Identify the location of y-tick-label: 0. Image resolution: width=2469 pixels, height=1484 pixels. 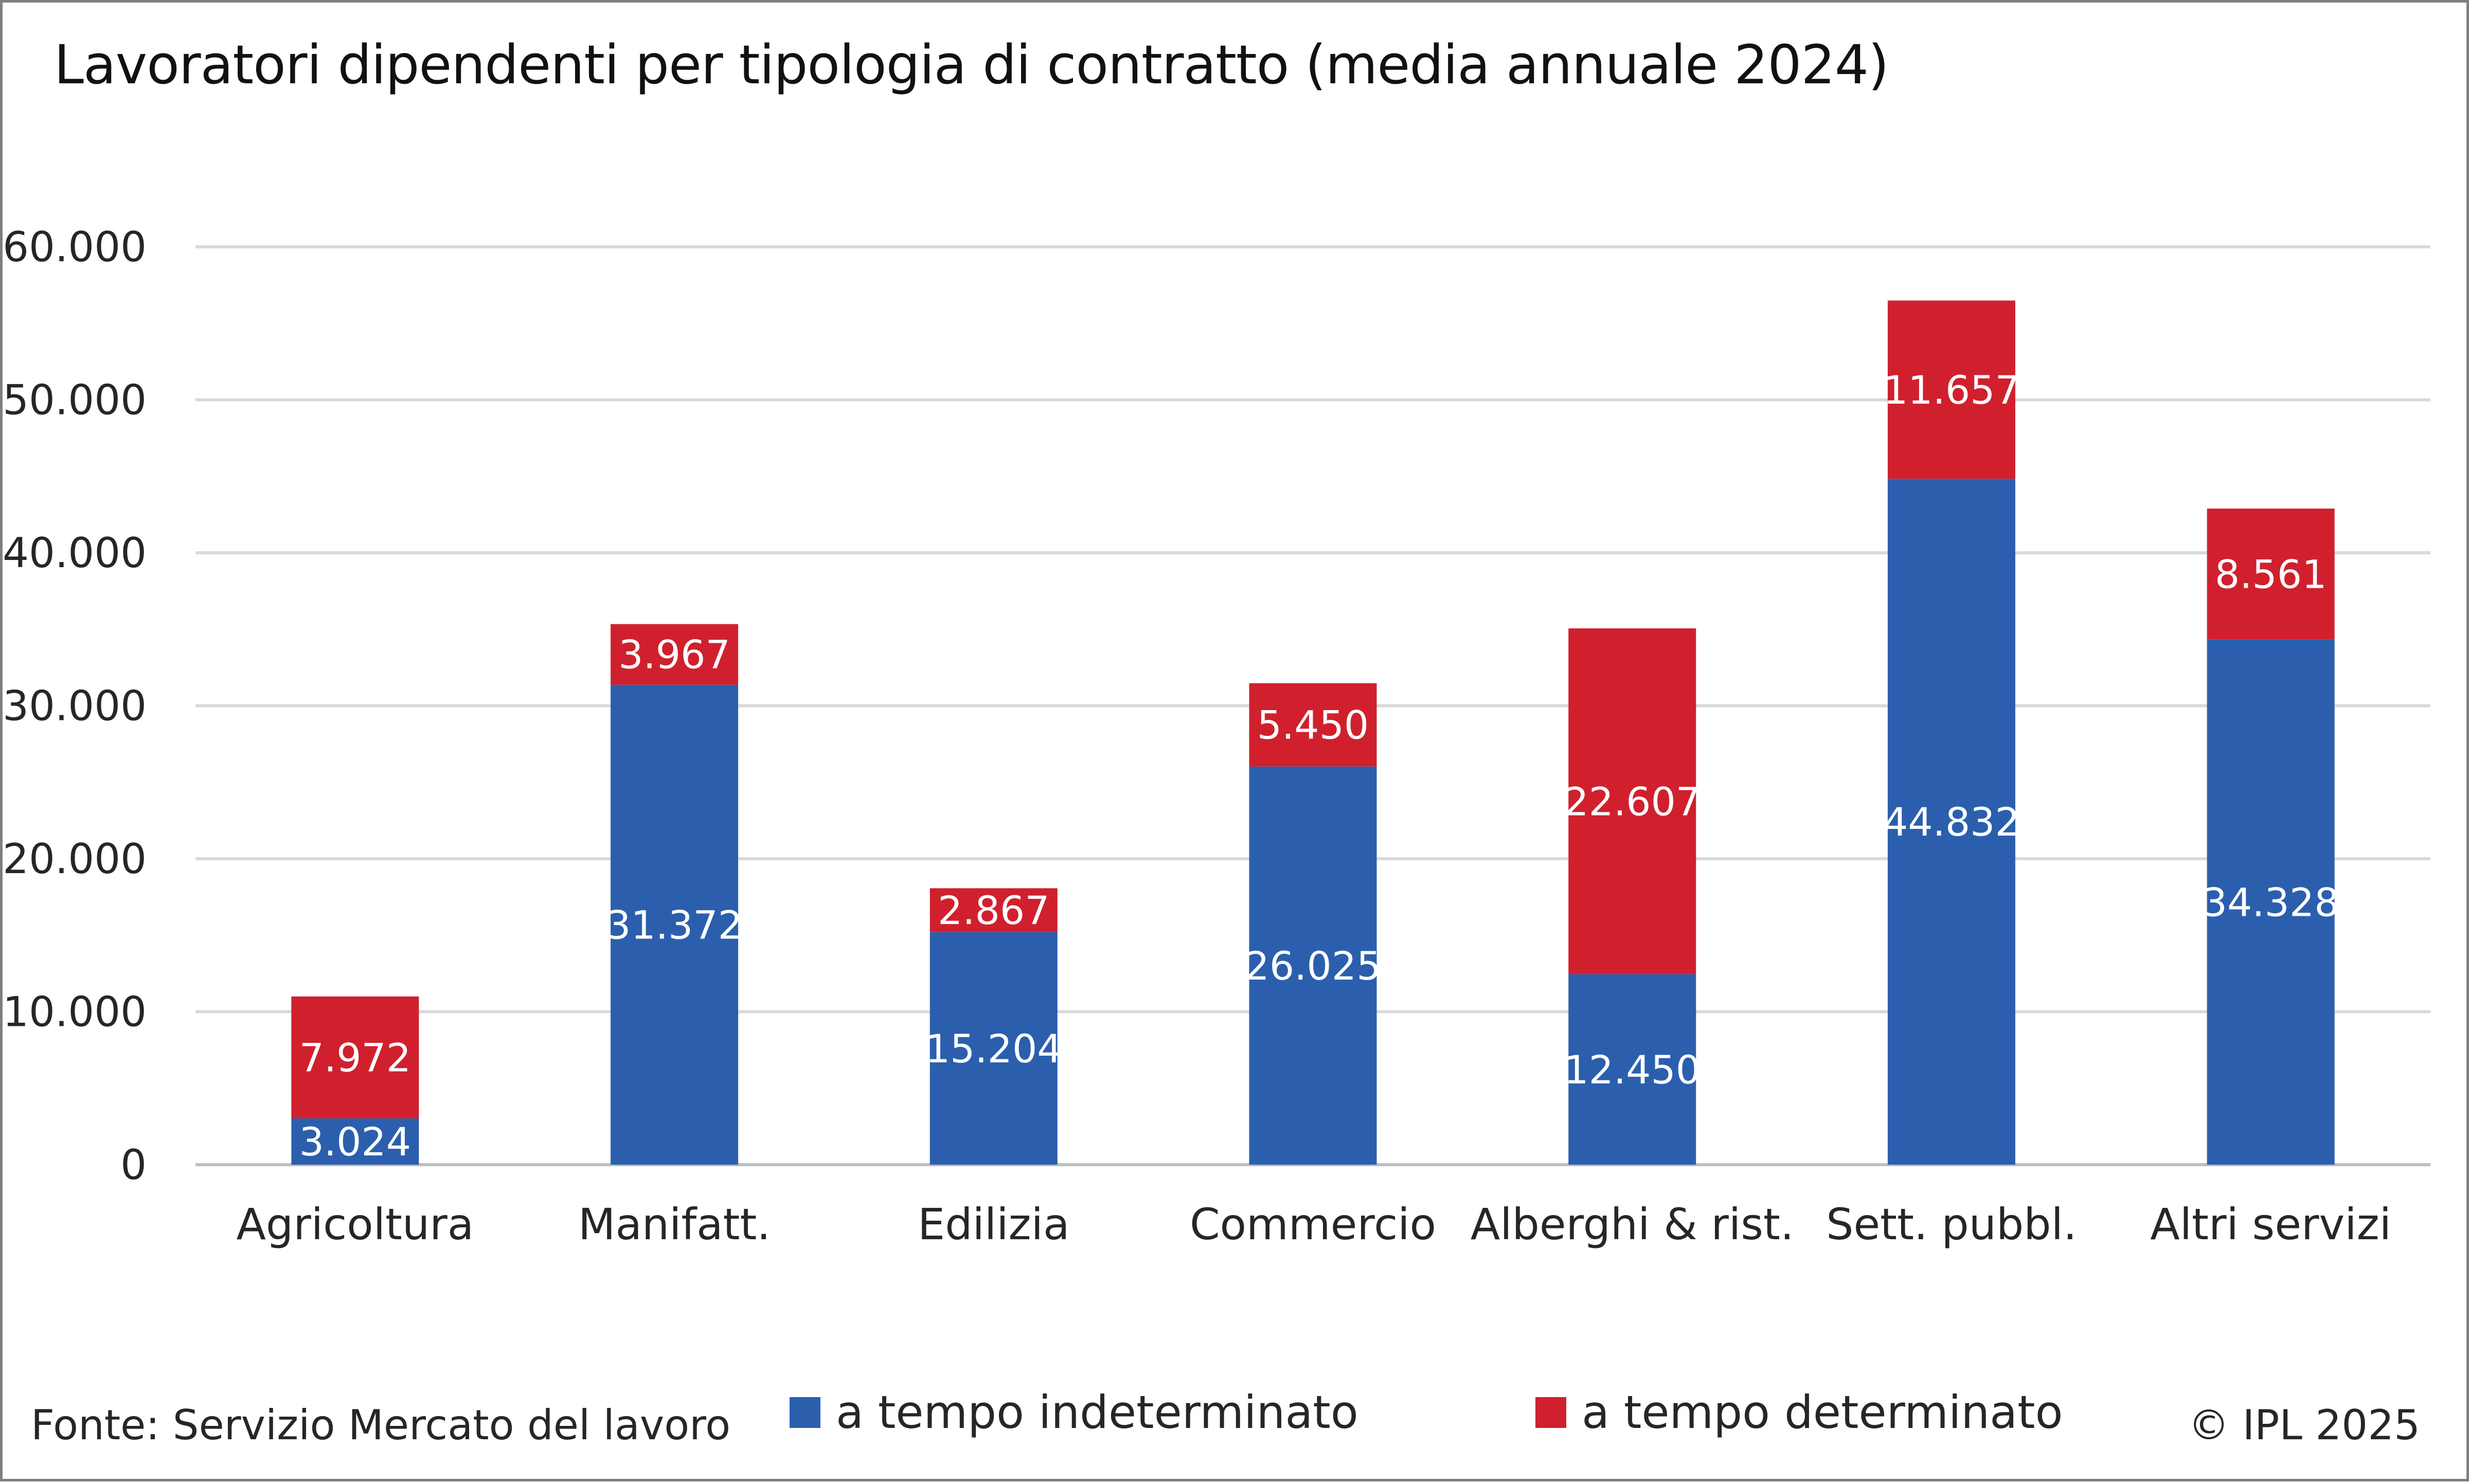
(133, 1165).